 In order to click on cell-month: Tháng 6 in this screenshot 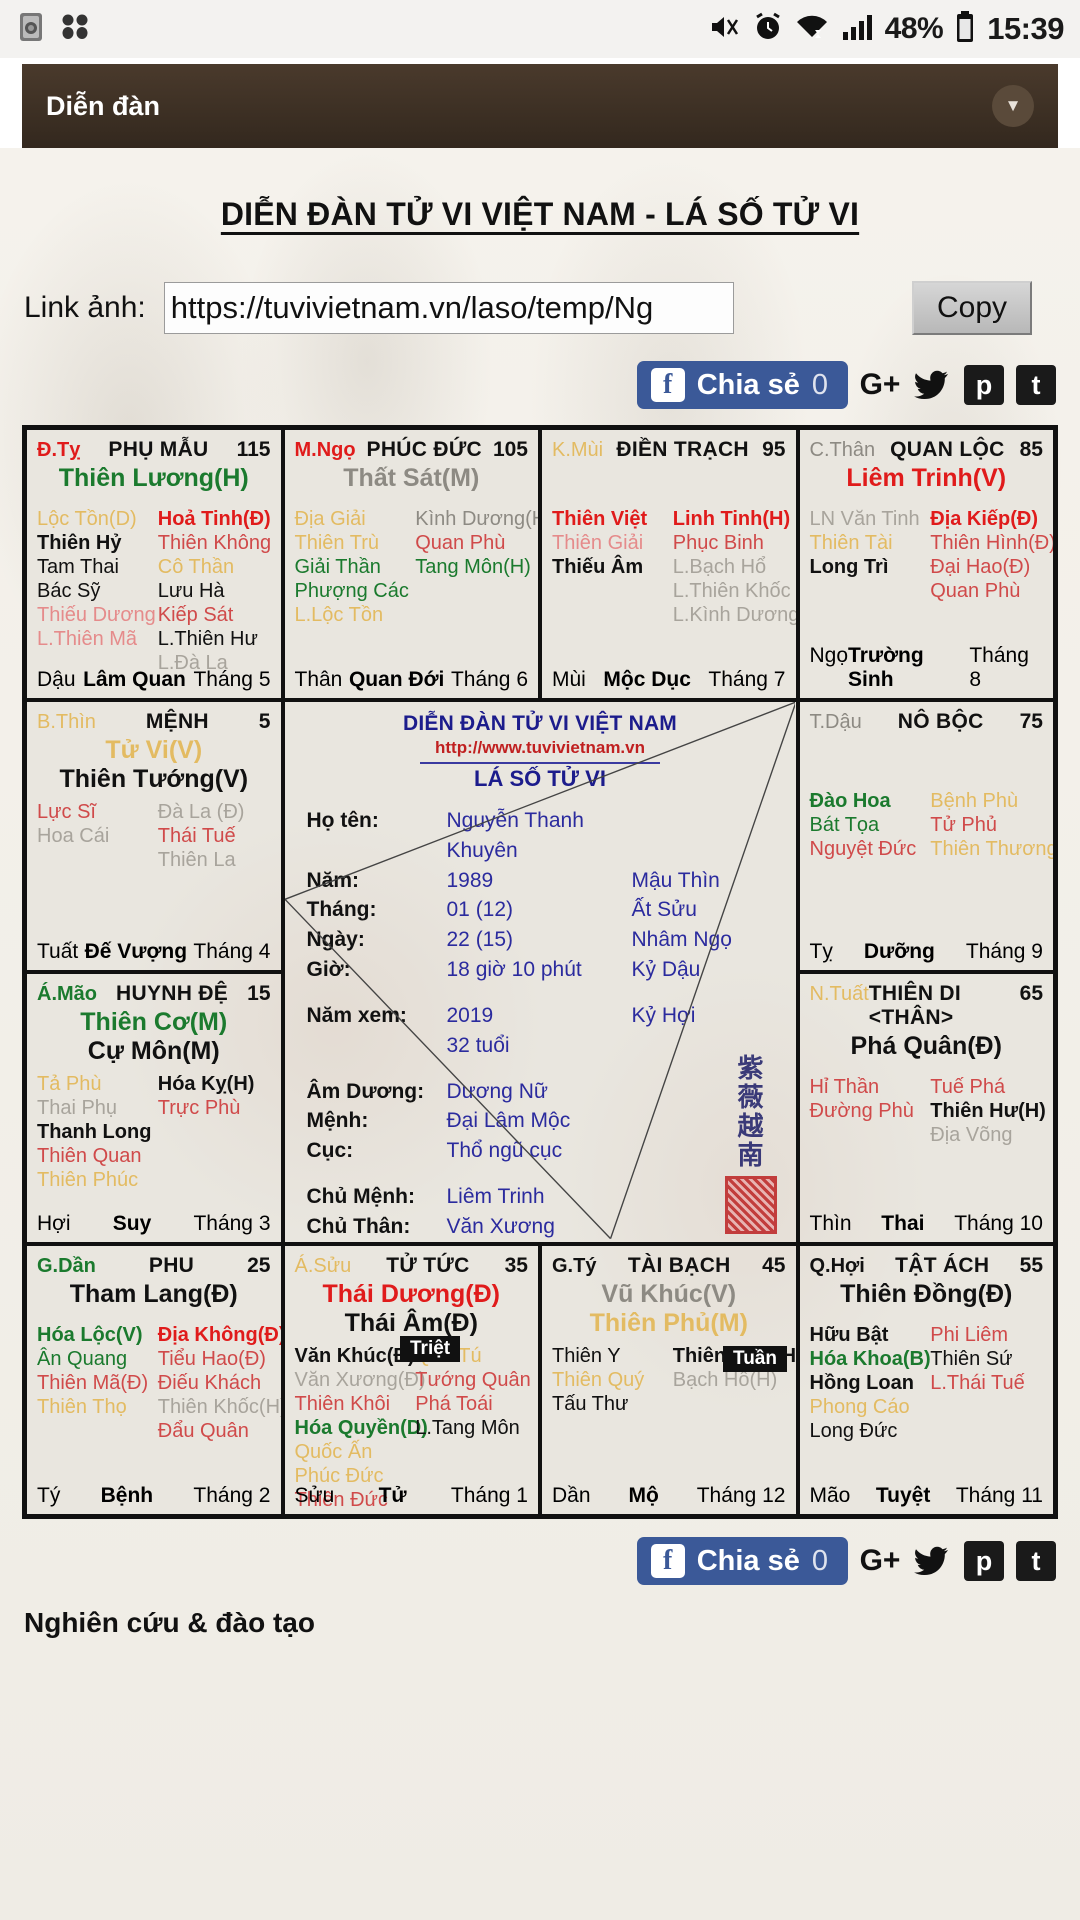, I will do `click(489, 679)`.